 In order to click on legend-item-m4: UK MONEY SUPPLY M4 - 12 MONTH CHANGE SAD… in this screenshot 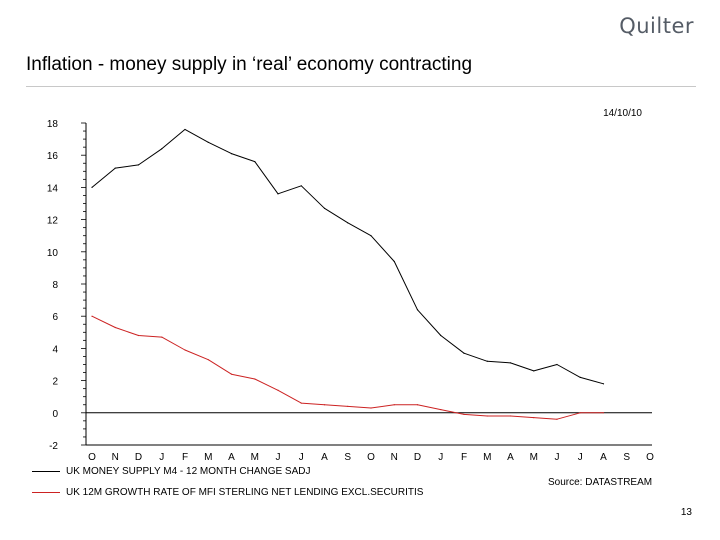, I will do `click(171, 471)`.